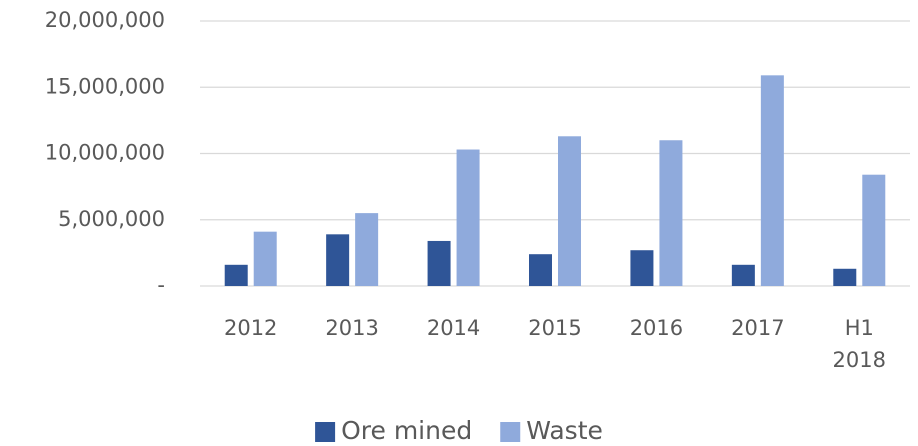 The width and height of the screenshot is (918, 446). Describe the element at coordinates (656, 328) in the screenshot. I see `x-tick-label: 2016` at that location.